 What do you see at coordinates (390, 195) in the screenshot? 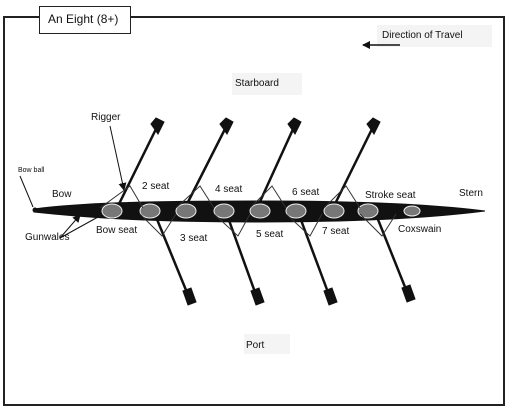
I see `stroke-seat-label: Stroke seat` at bounding box center [390, 195].